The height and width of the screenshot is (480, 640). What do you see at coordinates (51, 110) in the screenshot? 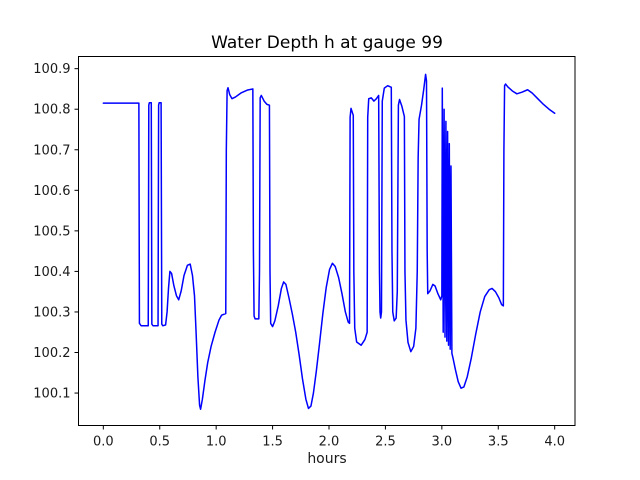
I see `y-tick-label: 100.8` at bounding box center [51, 110].